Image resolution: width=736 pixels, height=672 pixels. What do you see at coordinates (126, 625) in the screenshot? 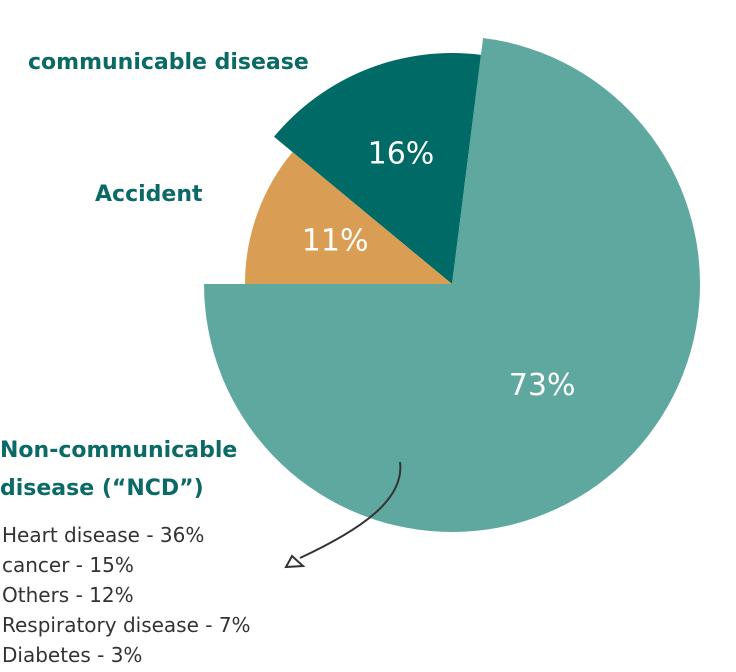
I see `breakdown-item: Respiratory disease - 7%` at bounding box center [126, 625].